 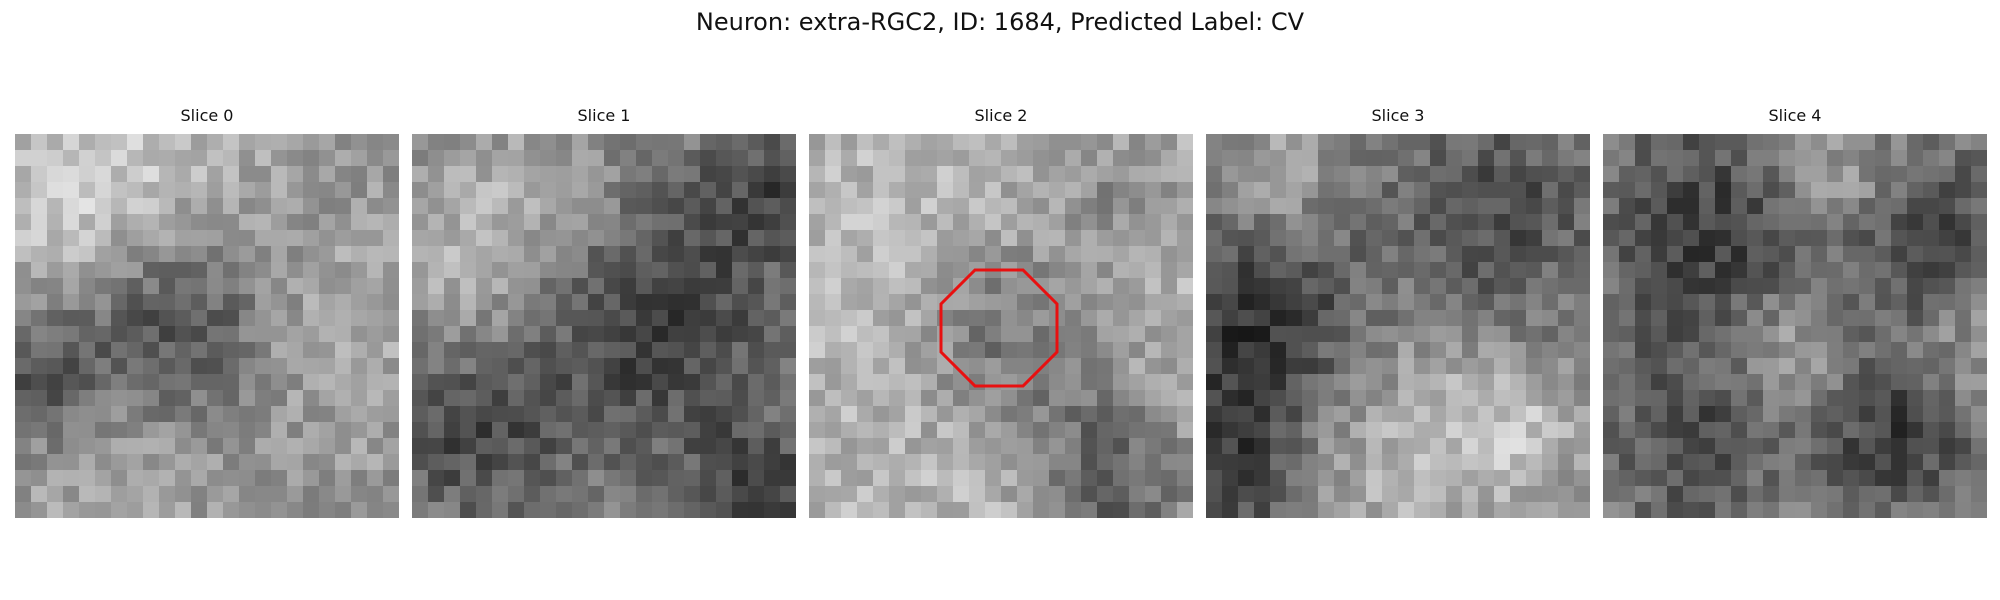 I want to click on slice-title: Slice 2, so click(x=1001, y=115).